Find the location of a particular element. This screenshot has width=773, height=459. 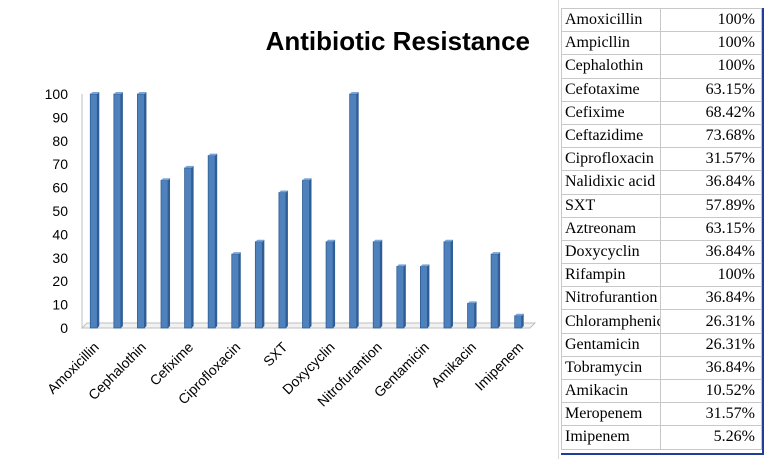

table-row: Nitrofurantion 36.84% is located at coordinates (661, 298).